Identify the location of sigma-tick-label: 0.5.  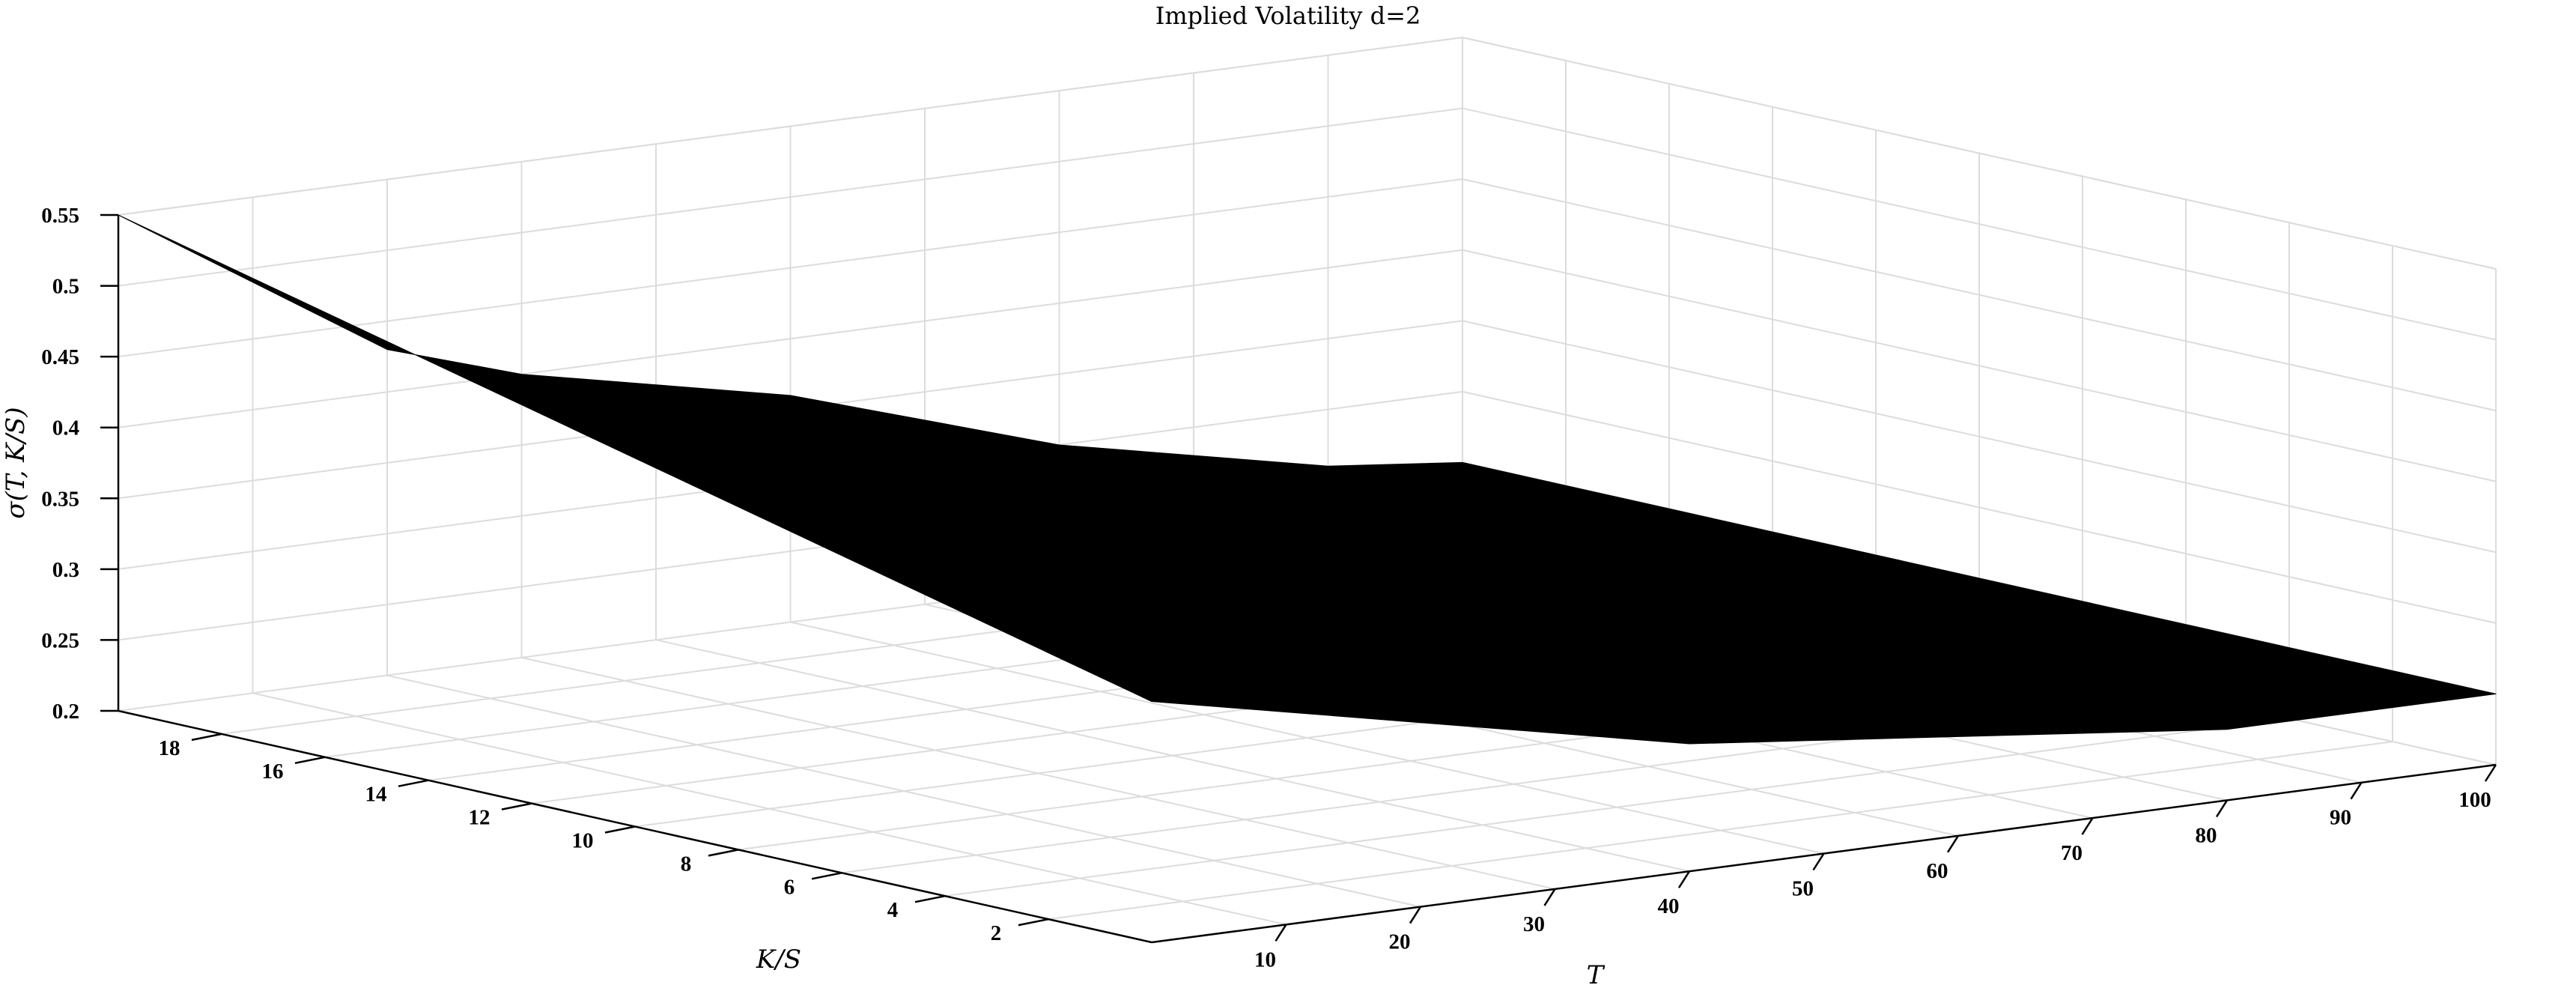
(65, 287).